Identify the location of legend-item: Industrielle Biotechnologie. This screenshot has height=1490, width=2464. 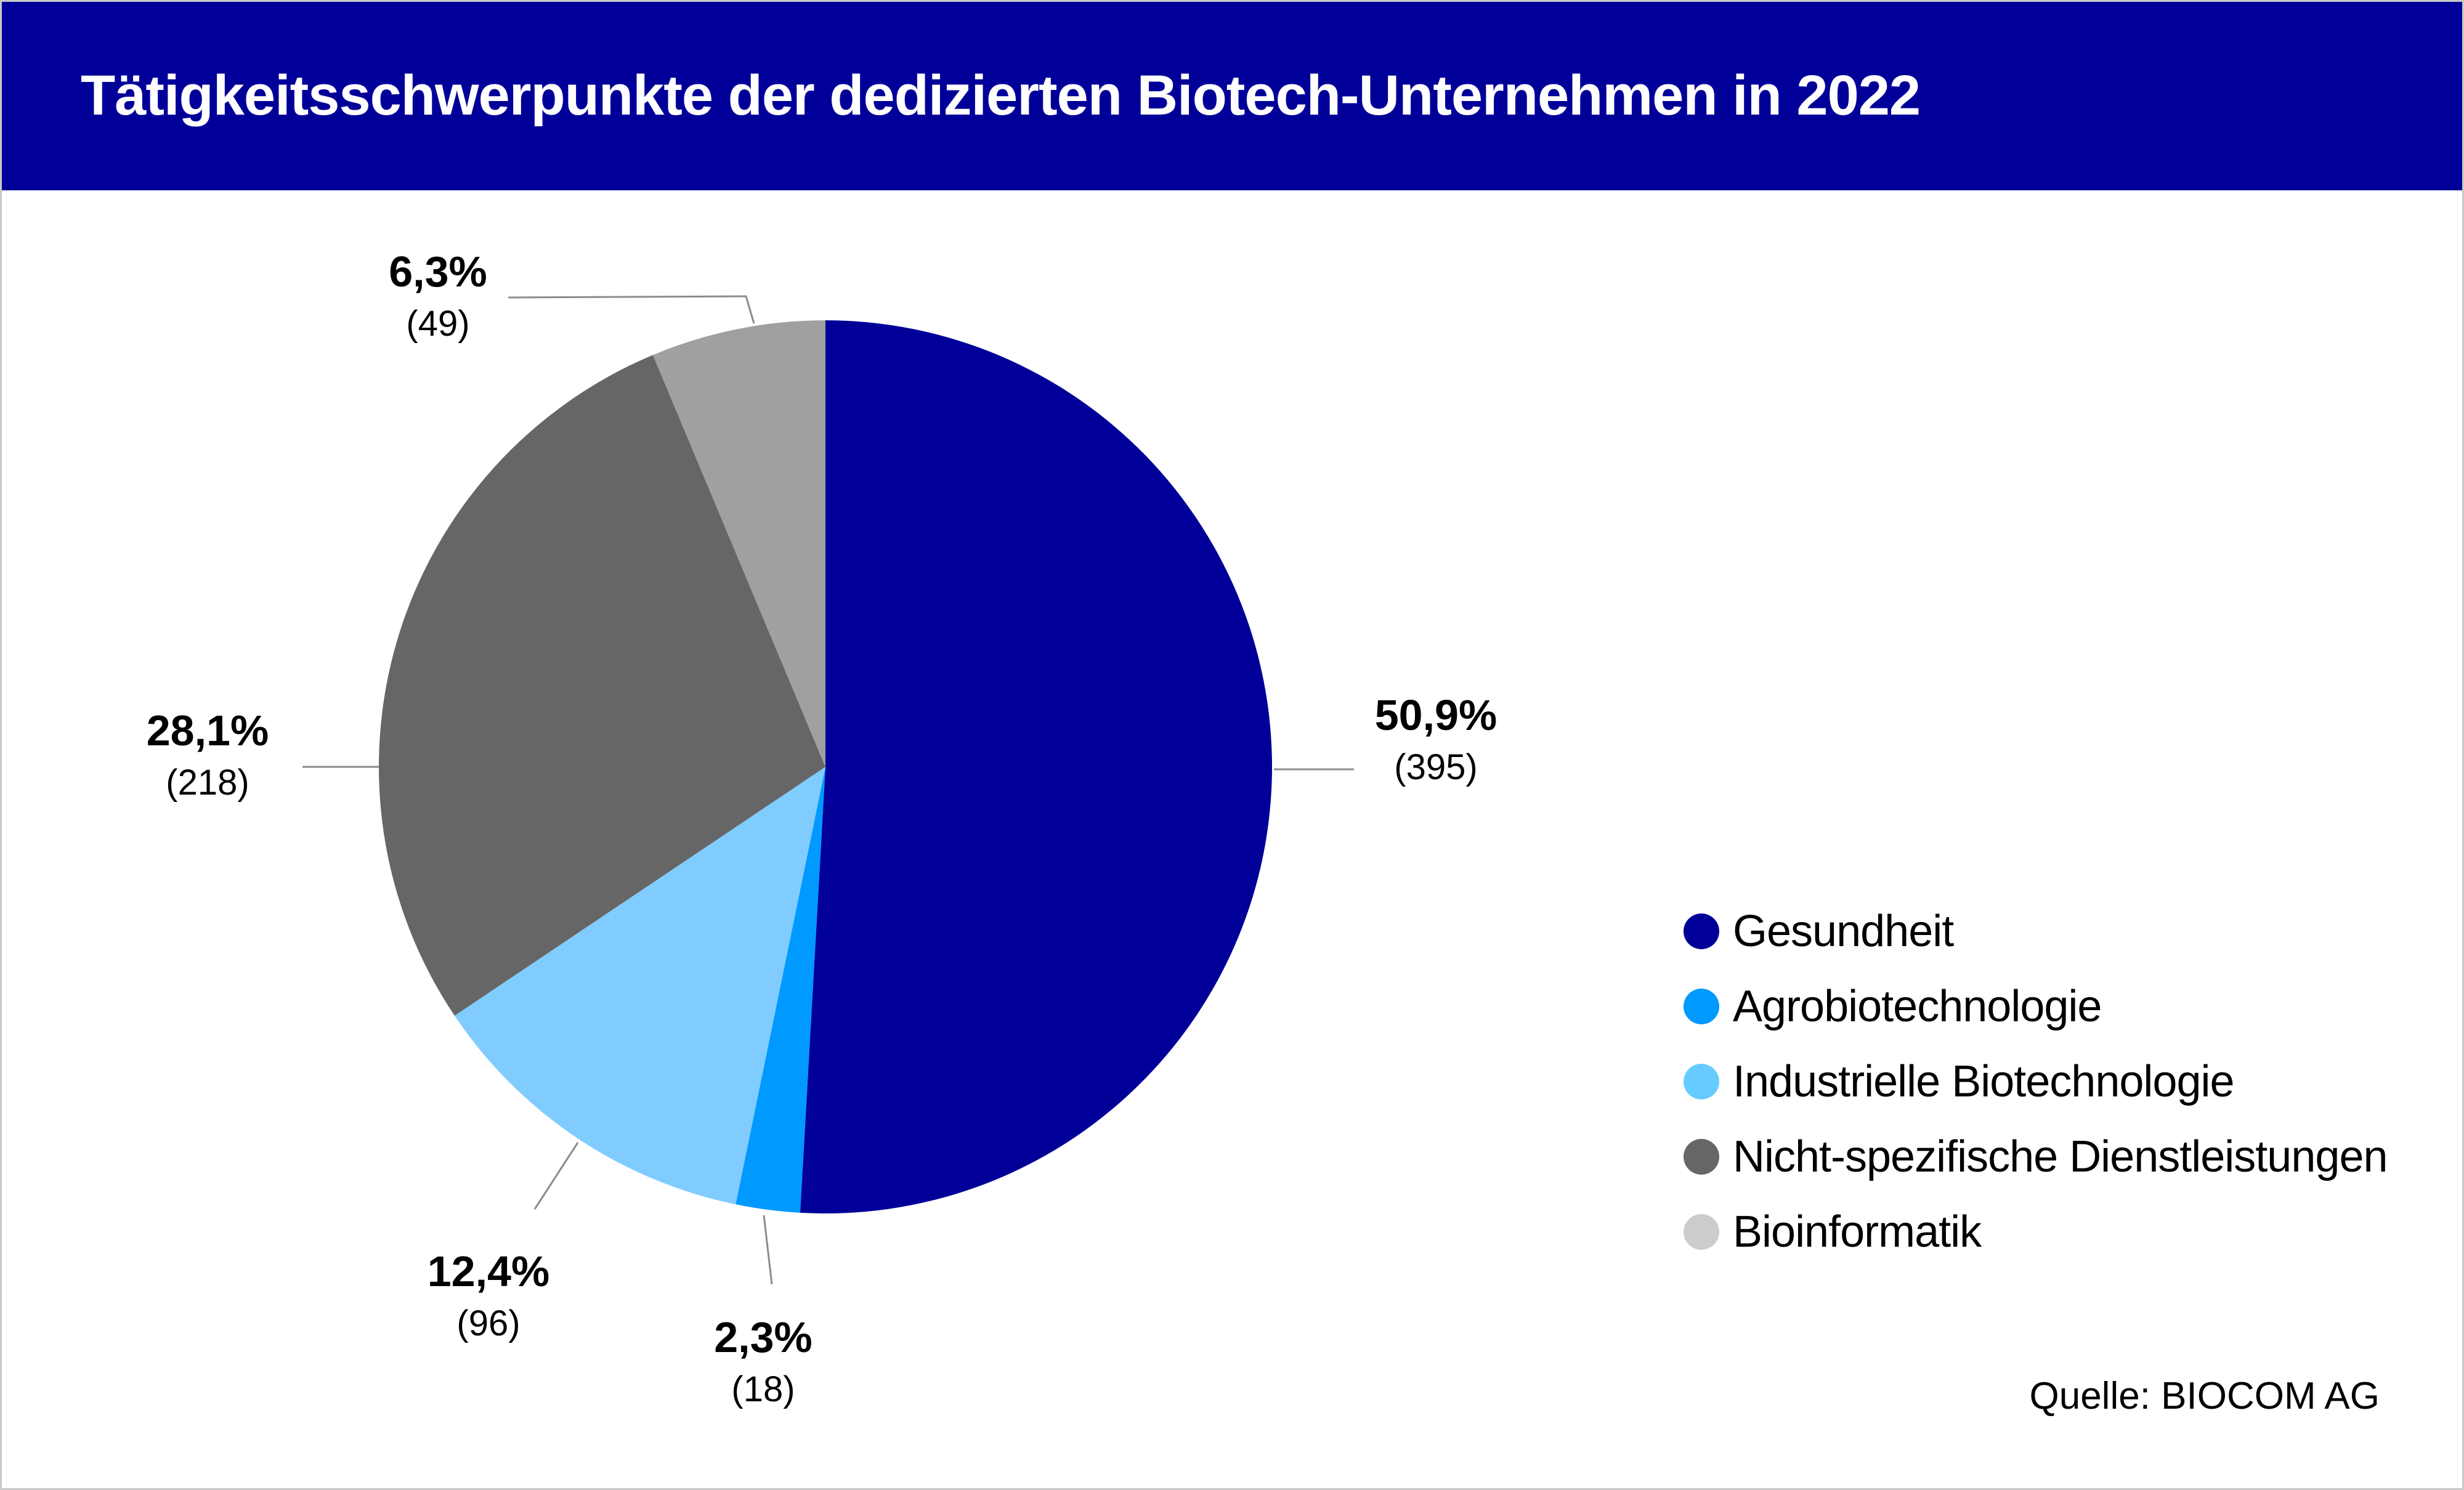
(2036, 1081).